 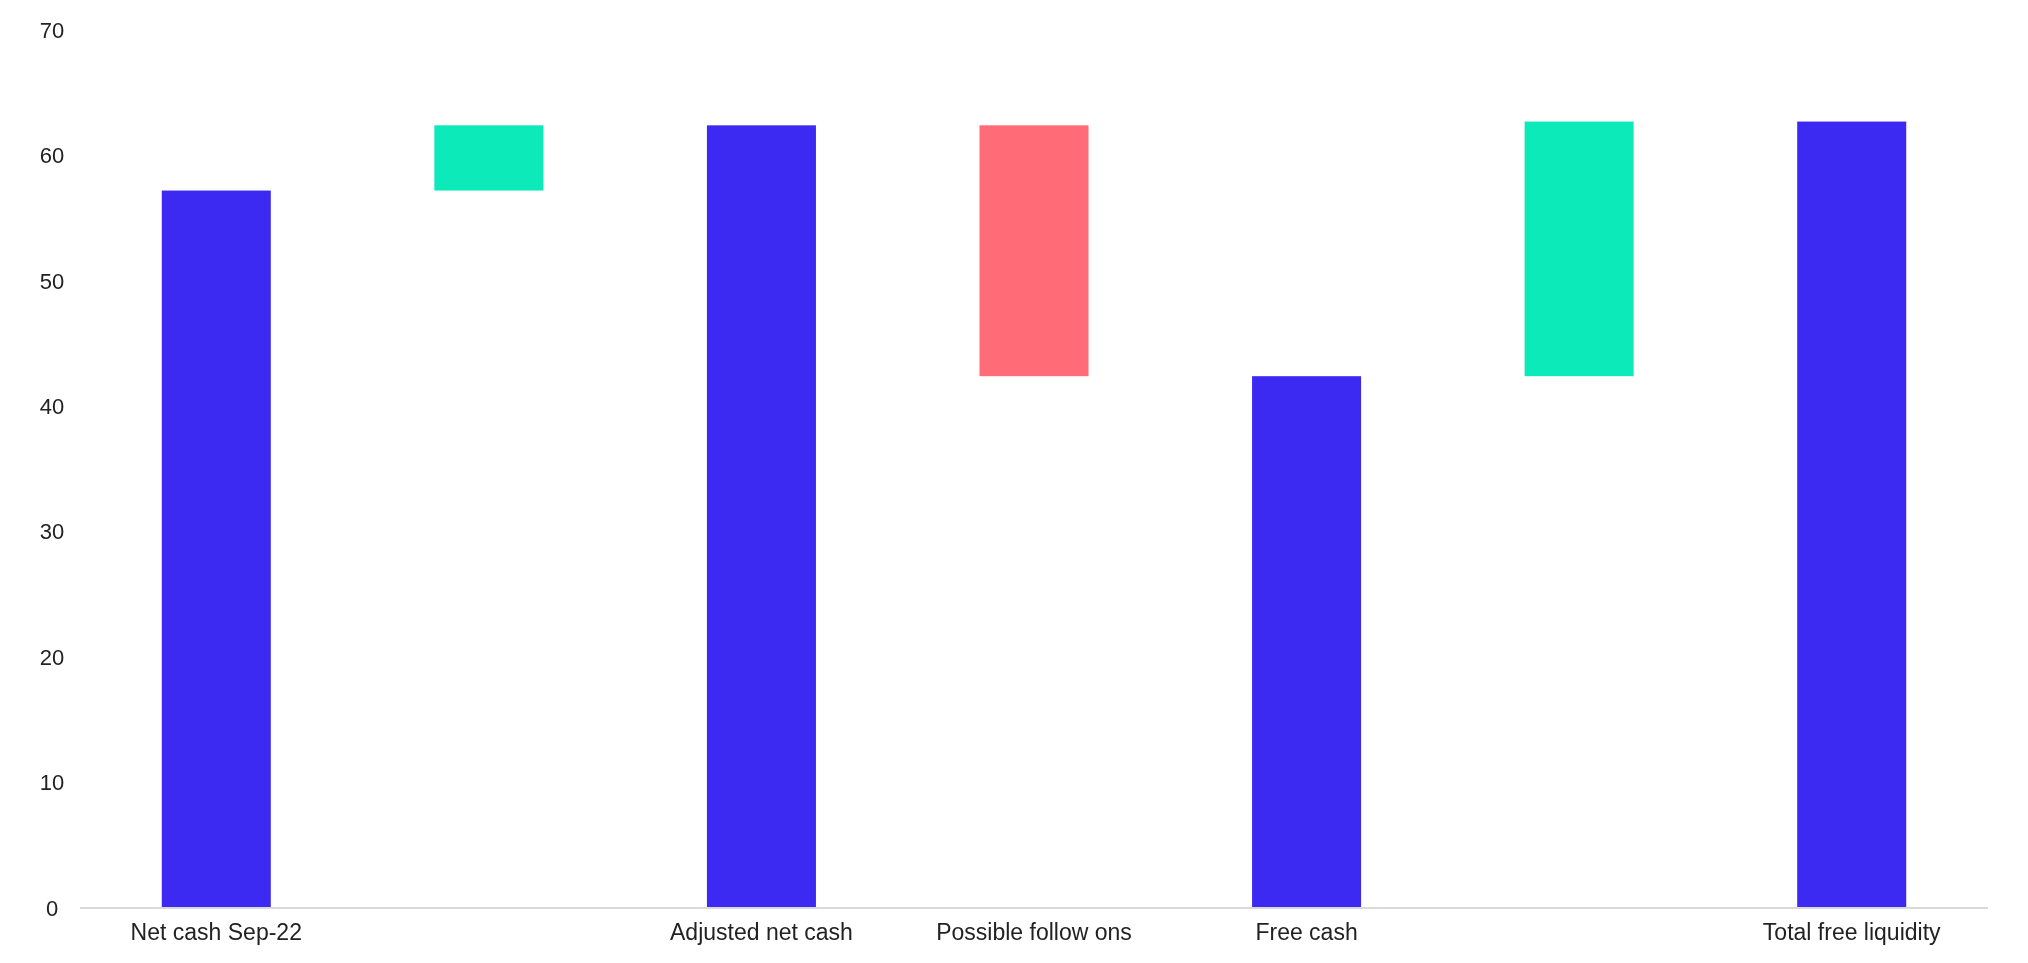 What do you see at coordinates (52, 908) in the screenshot?
I see `y-tick-label: 0` at bounding box center [52, 908].